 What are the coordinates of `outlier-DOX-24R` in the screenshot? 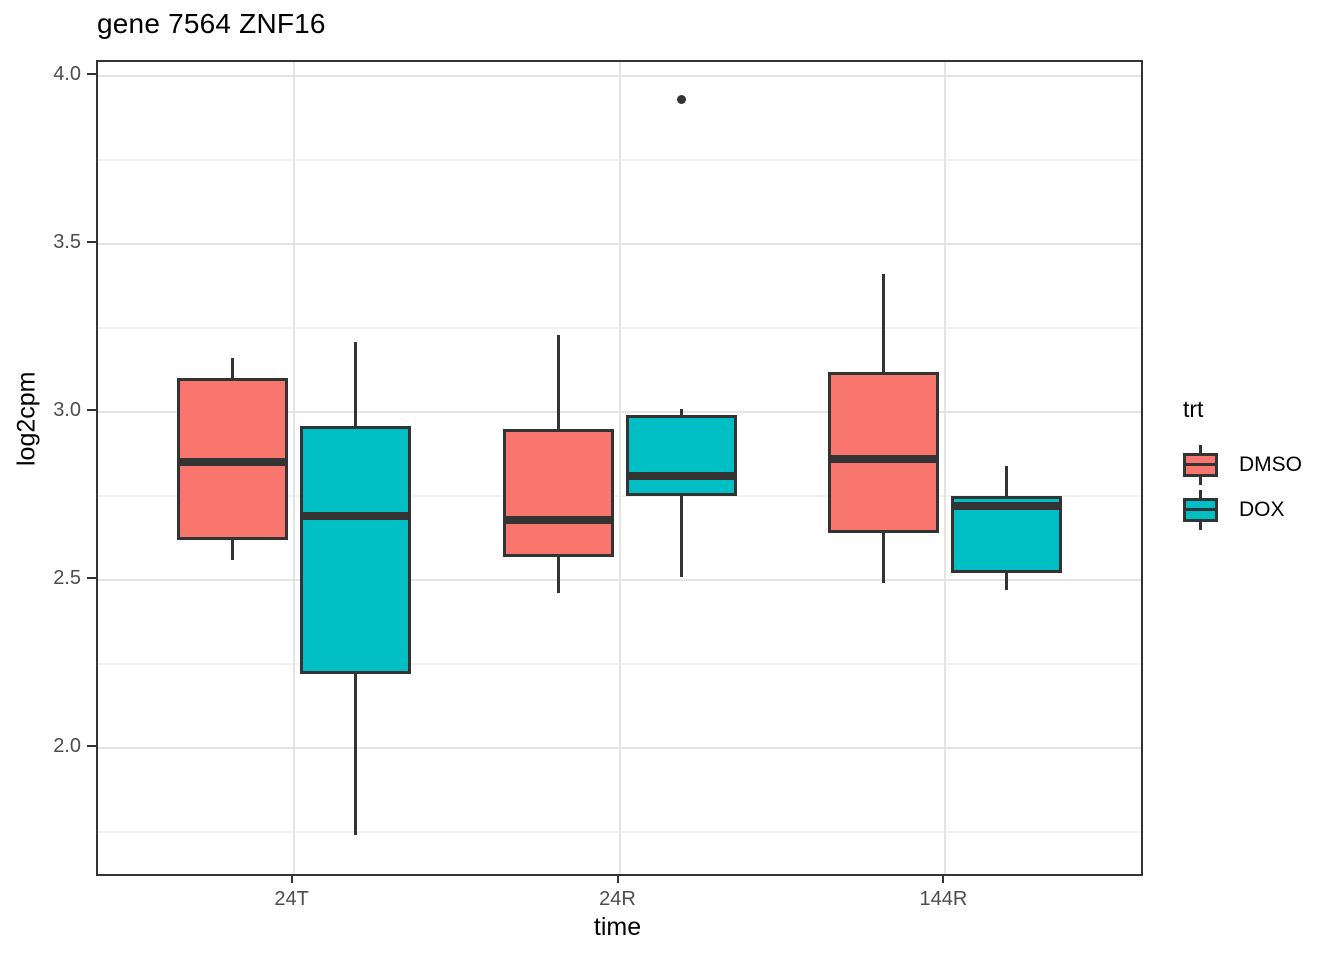 It's located at (681, 100).